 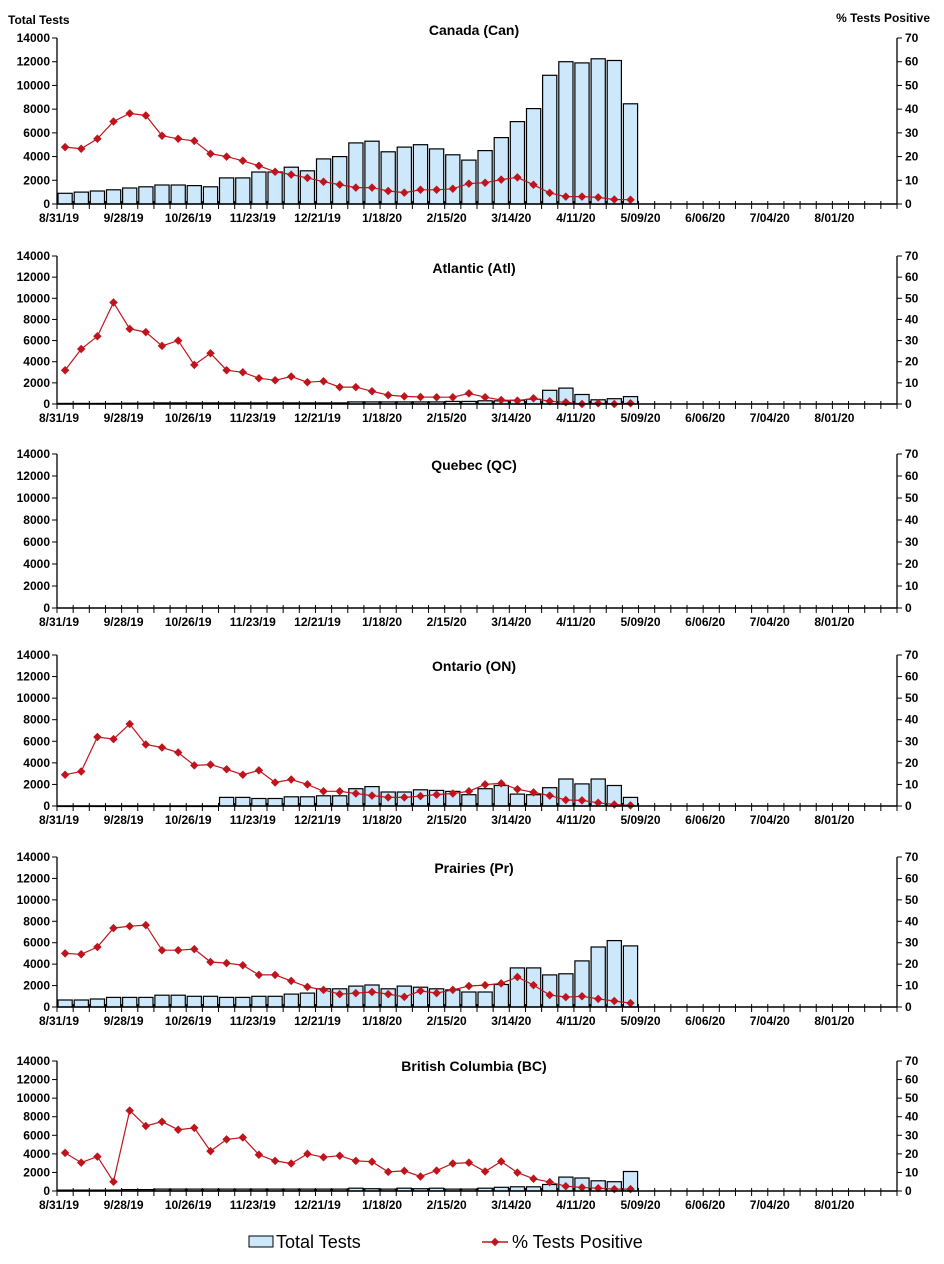 What do you see at coordinates (34, 256) in the screenshot?
I see `left-y-tick-label: 14000` at bounding box center [34, 256].